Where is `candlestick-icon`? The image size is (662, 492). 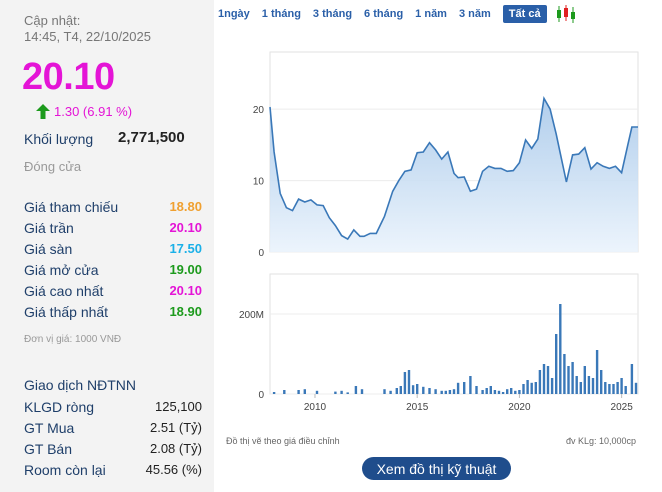
candlestick-icon is located at coordinates (566, 14).